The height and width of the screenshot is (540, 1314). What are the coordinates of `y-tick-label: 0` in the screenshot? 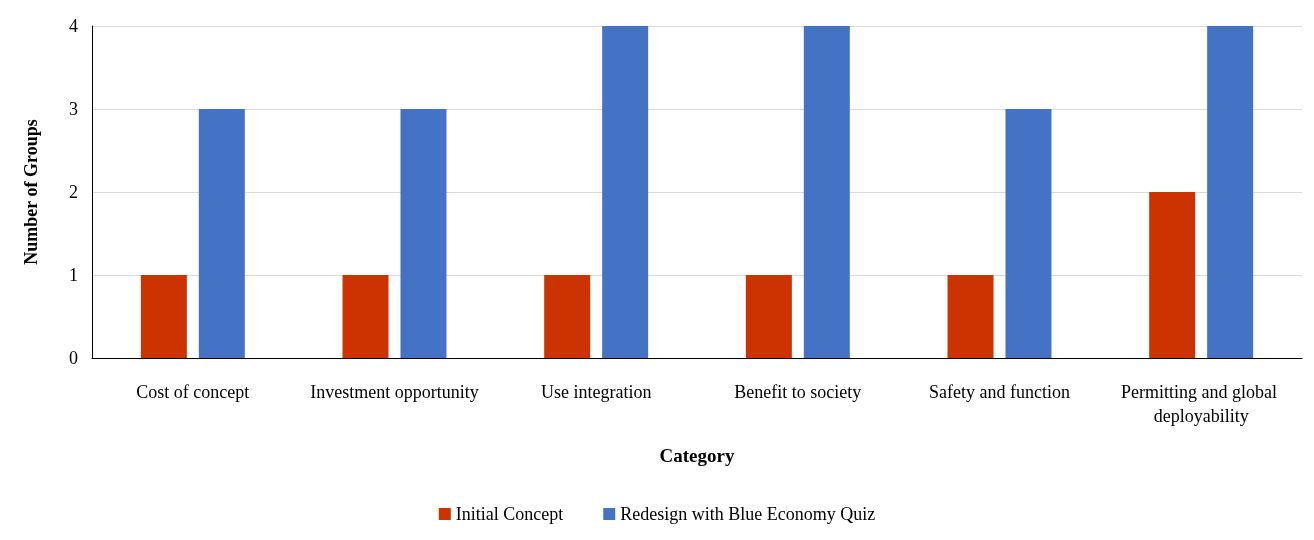 It's located at (73, 358).